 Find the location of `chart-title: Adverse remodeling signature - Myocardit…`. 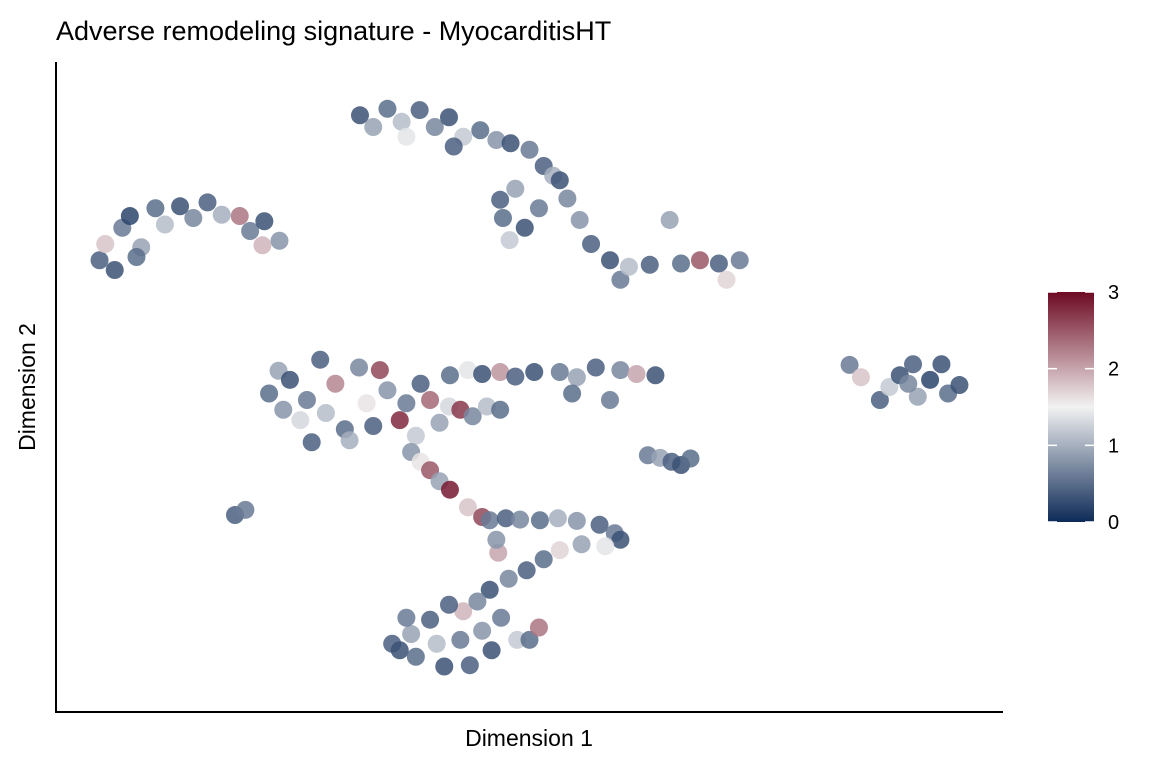

chart-title: Adverse remodeling signature - Myocardit… is located at coordinates (333, 31).